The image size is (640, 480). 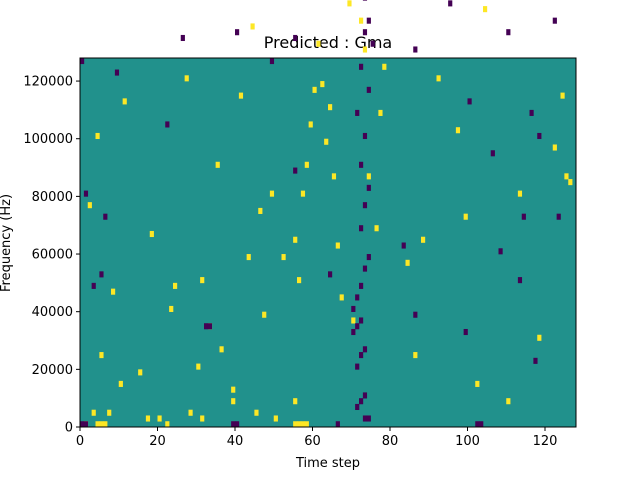 What do you see at coordinates (80, 441) in the screenshot?
I see `x-tick-label: 0` at bounding box center [80, 441].